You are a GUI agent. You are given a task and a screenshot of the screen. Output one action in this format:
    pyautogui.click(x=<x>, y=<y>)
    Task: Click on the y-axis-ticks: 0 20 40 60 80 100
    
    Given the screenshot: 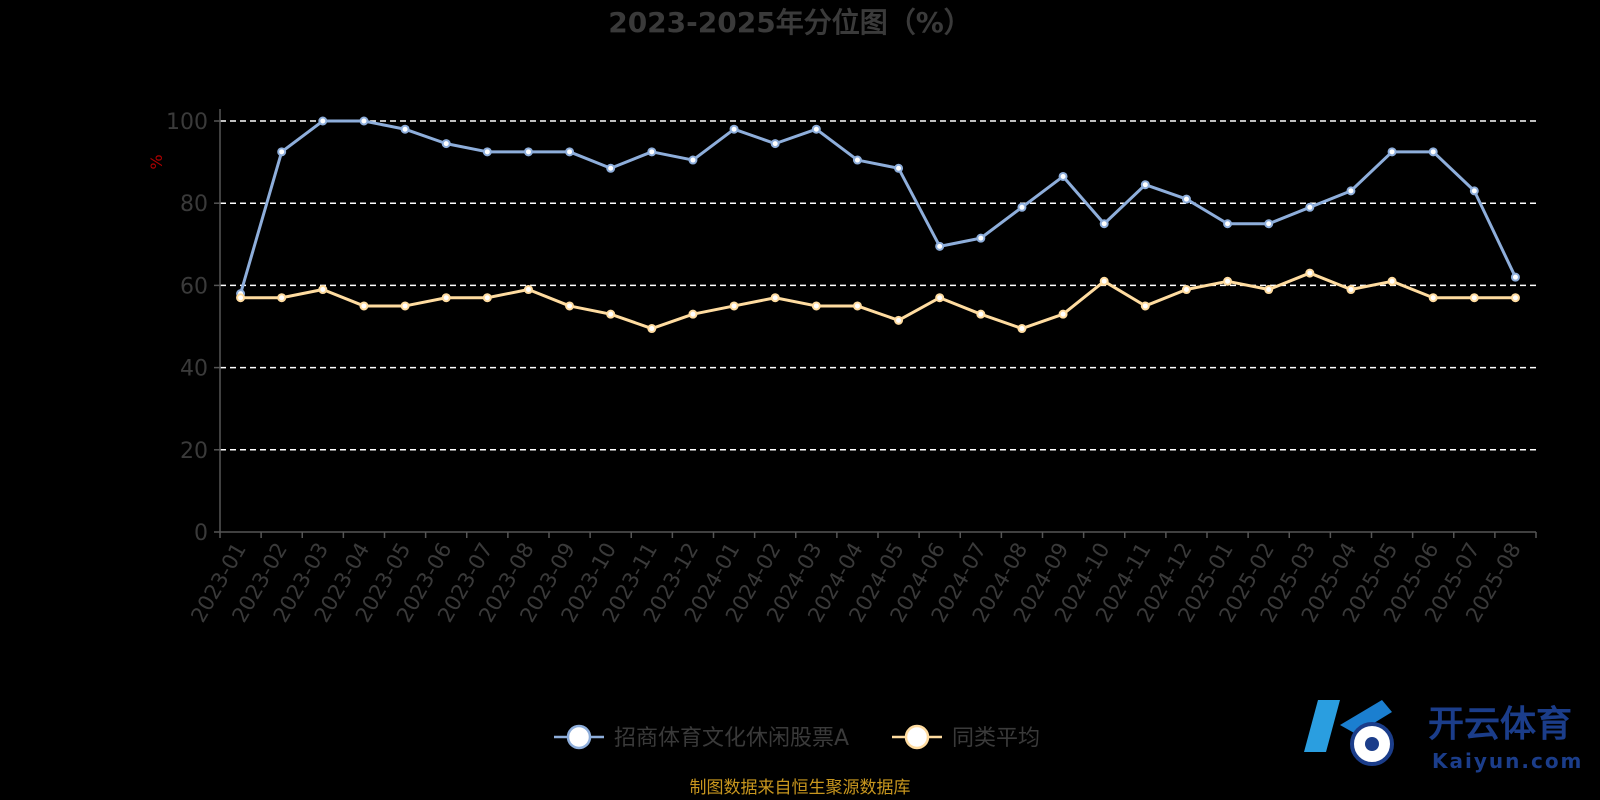 What is the action you would take?
    pyautogui.click(x=193, y=328)
    